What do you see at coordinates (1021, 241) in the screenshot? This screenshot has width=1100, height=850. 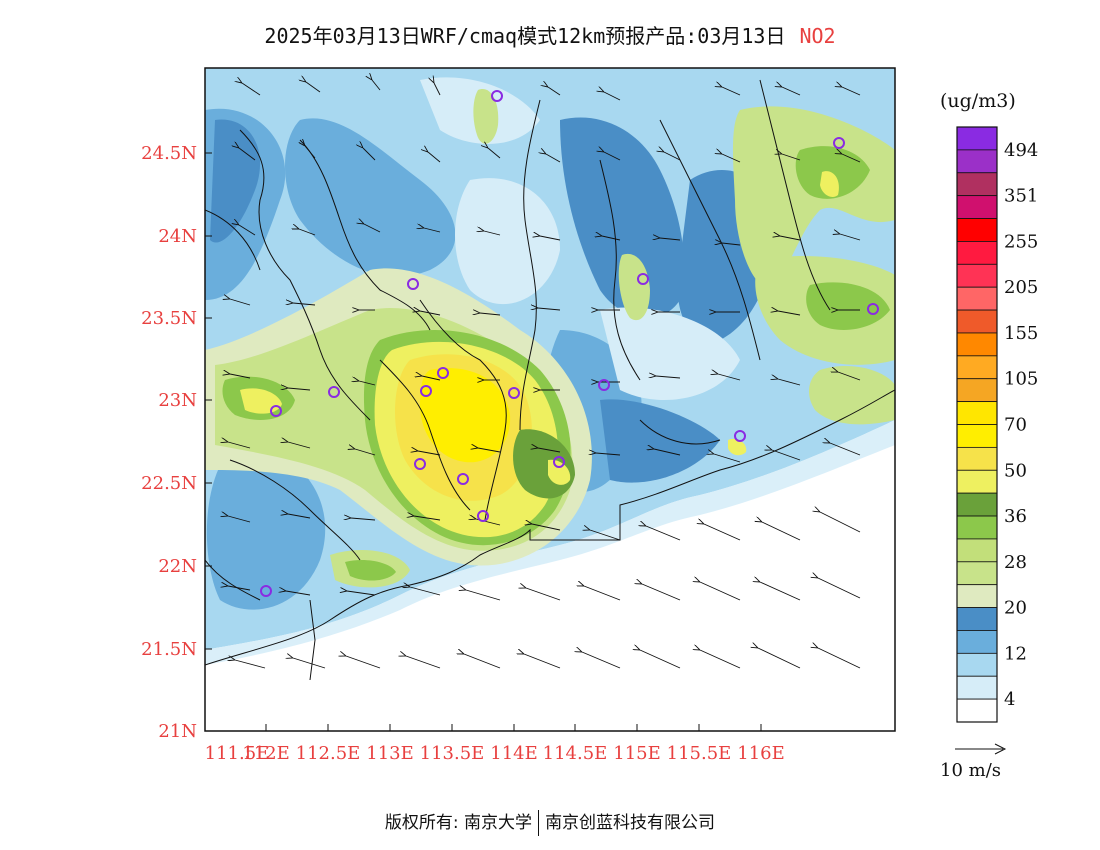 I see `colorbar-label: 255` at bounding box center [1021, 241].